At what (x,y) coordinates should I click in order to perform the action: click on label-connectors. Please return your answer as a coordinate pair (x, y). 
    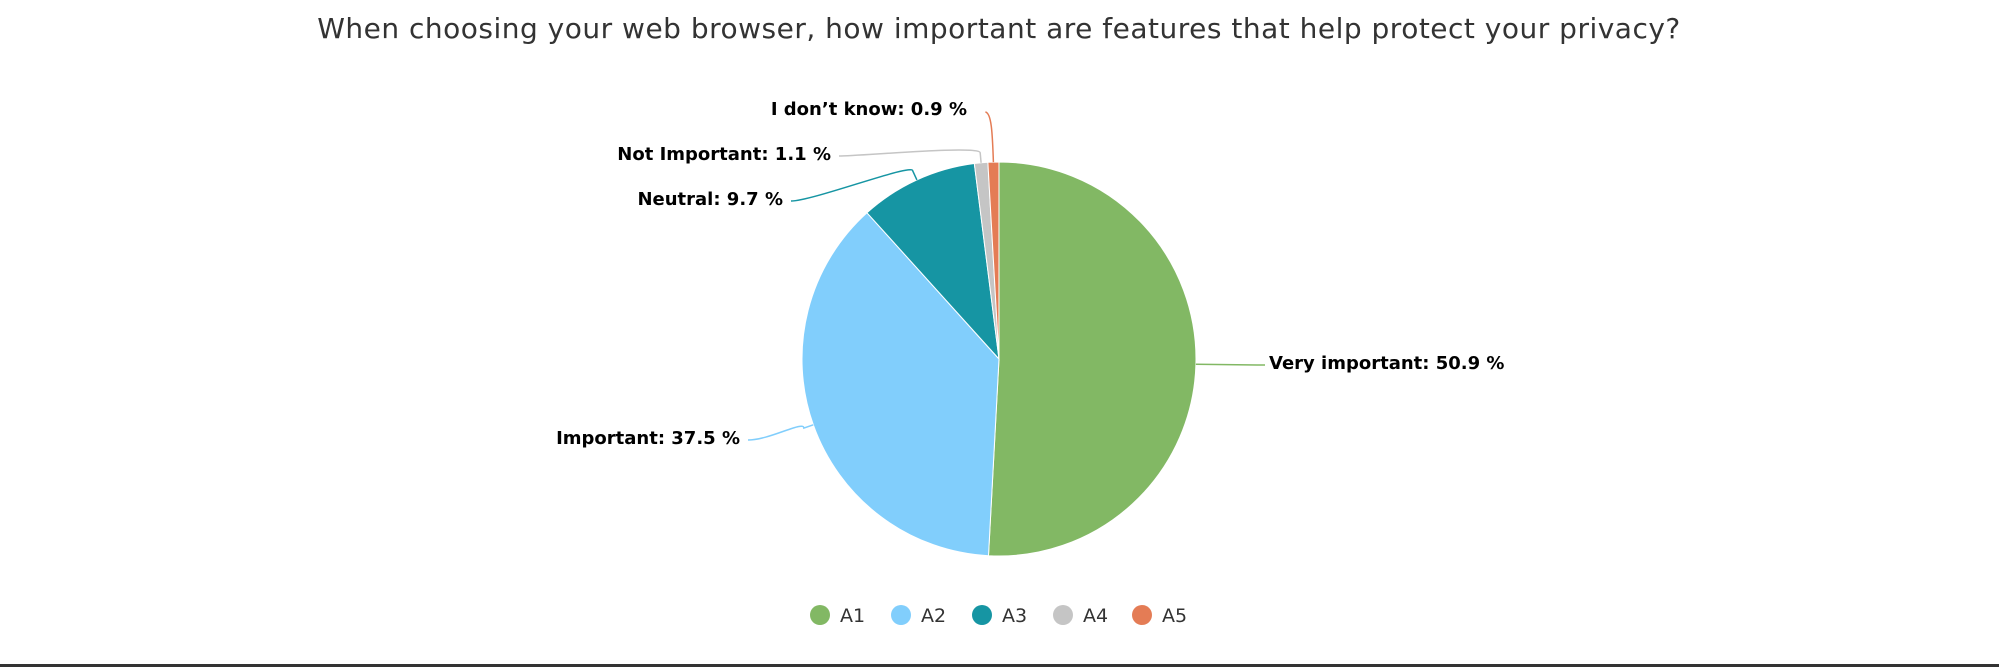
    Looking at the image, I should click on (1006, 276).